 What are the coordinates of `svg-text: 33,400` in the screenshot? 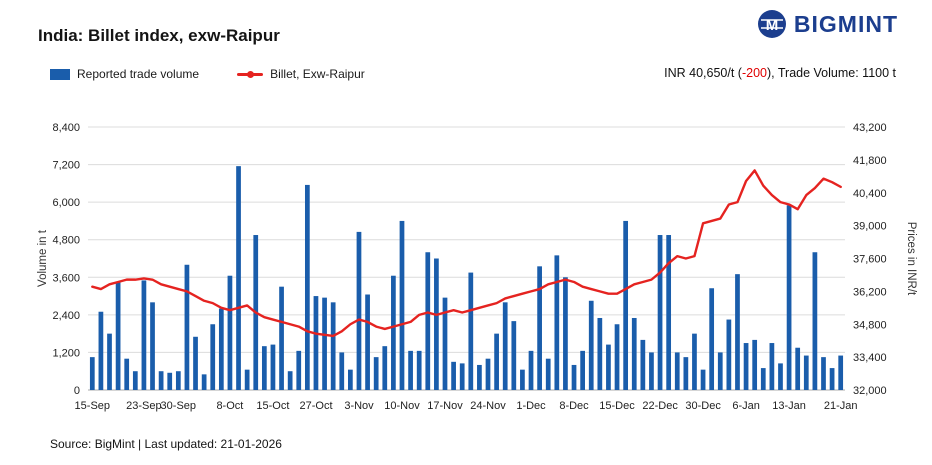 It's located at (870, 358).